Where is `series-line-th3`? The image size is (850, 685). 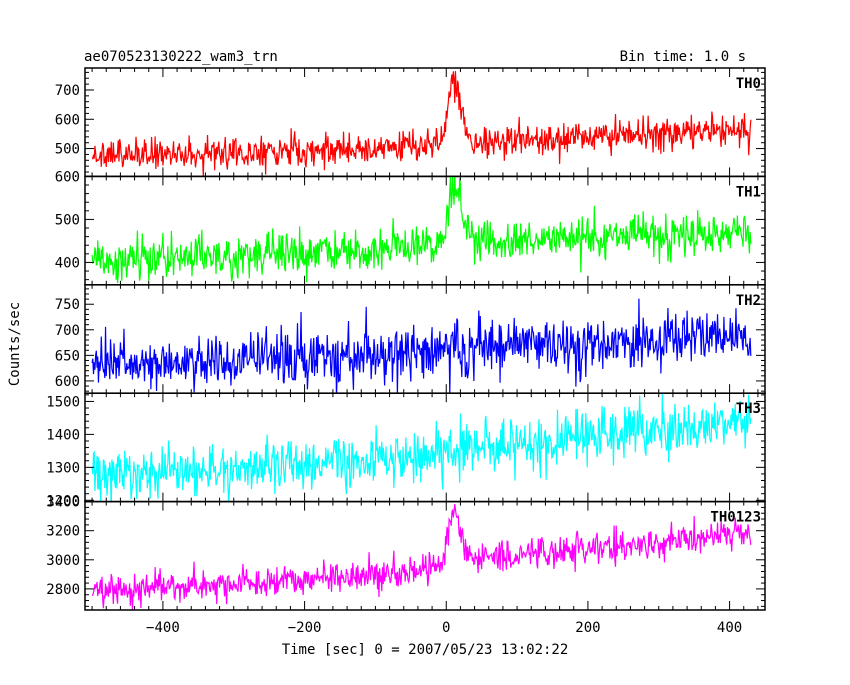 series-line-th3 is located at coordinates (421, 447).